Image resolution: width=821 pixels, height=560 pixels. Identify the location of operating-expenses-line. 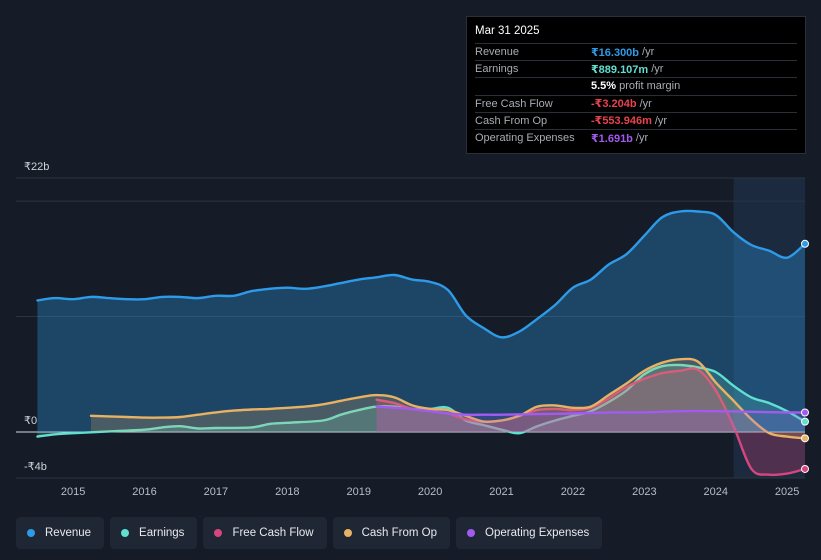
(591, 410).